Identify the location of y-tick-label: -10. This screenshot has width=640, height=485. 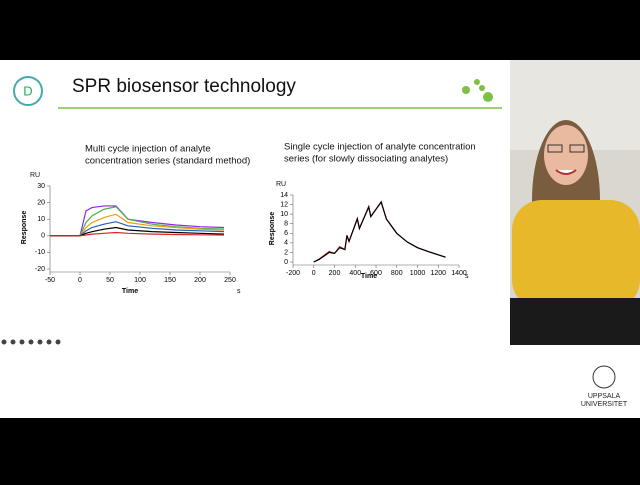
(40, 252).